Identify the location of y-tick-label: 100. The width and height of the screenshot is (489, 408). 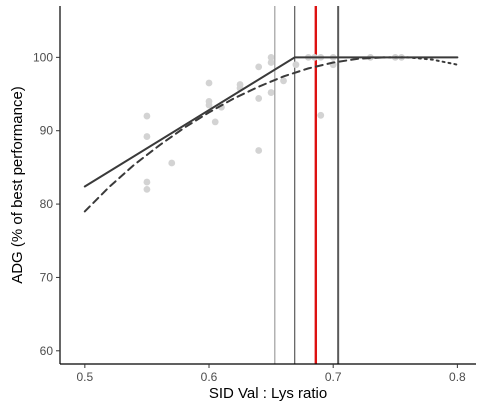
(43, 57).